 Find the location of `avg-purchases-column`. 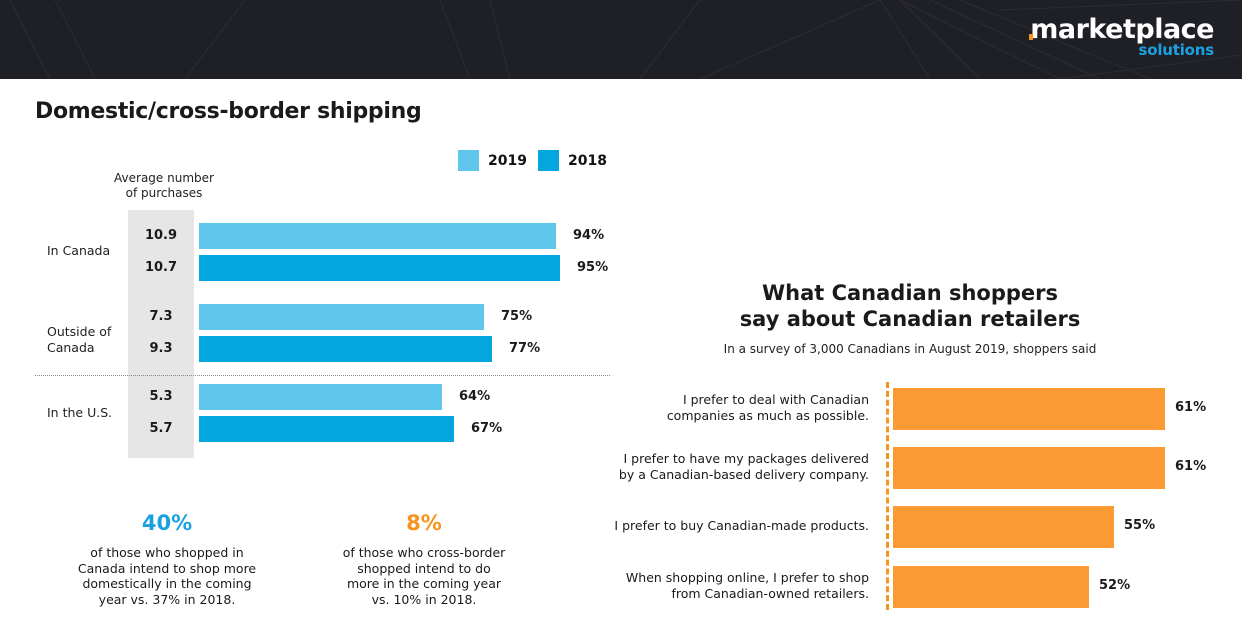

avg-purchases-column is located at coordinates (161, 334).